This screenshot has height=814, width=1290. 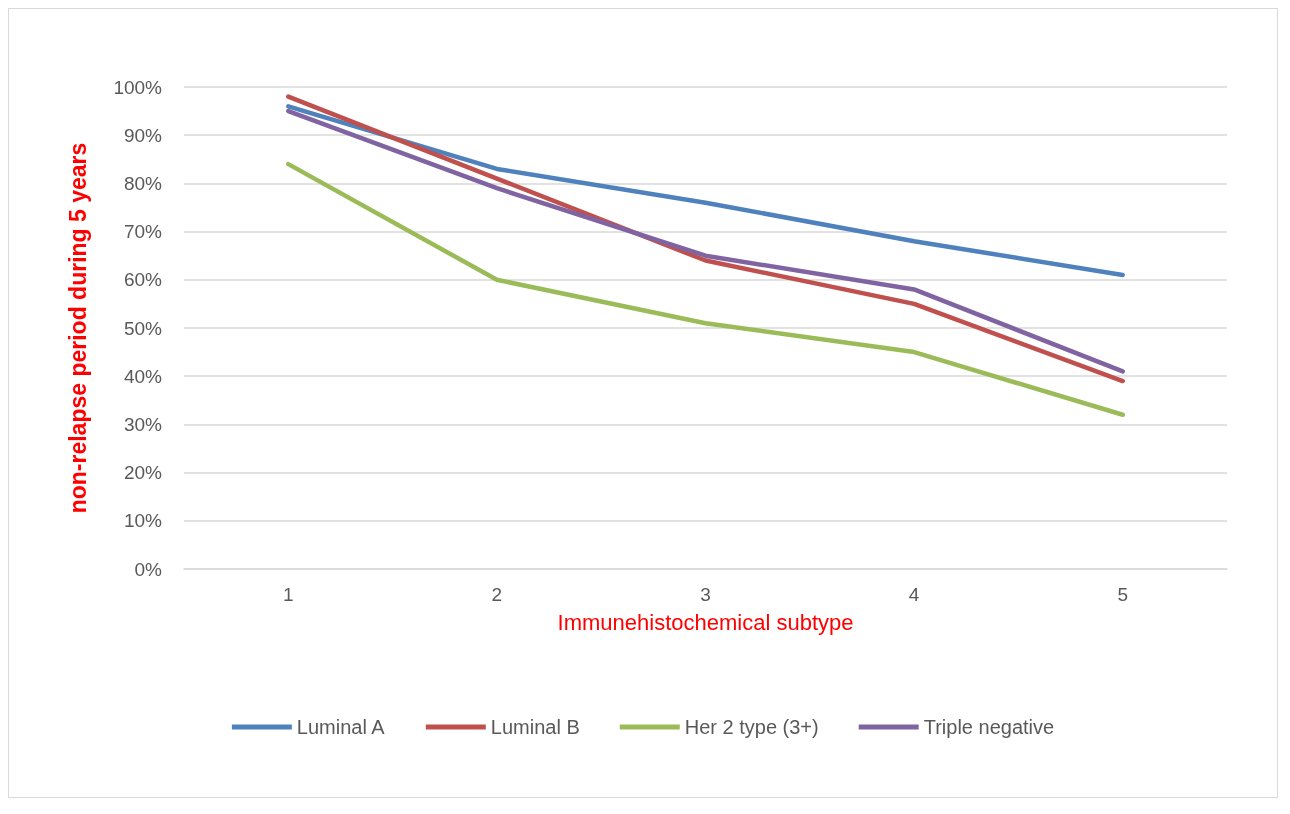 I want to click on y-tick-label: 70%, so click(x=143, y=232).